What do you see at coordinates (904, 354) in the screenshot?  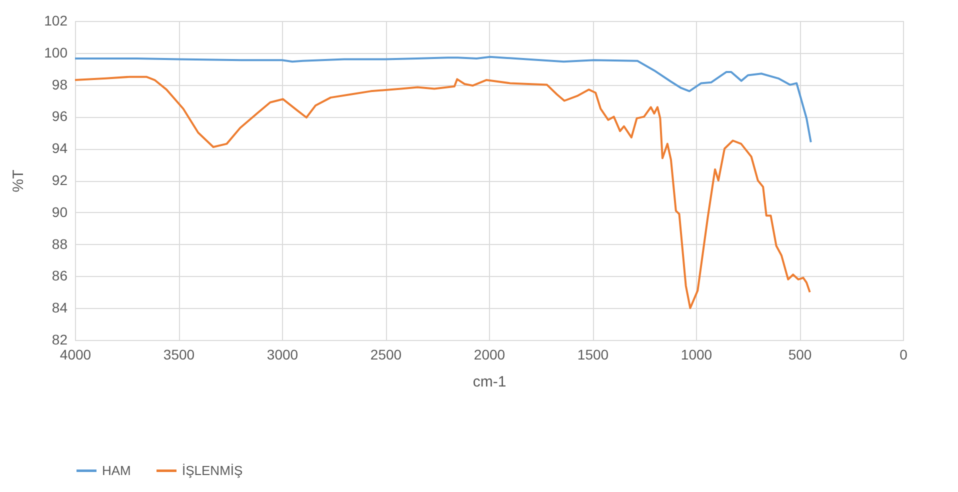 I see `x-tick-label: 0` at bounding box center [904, 354].